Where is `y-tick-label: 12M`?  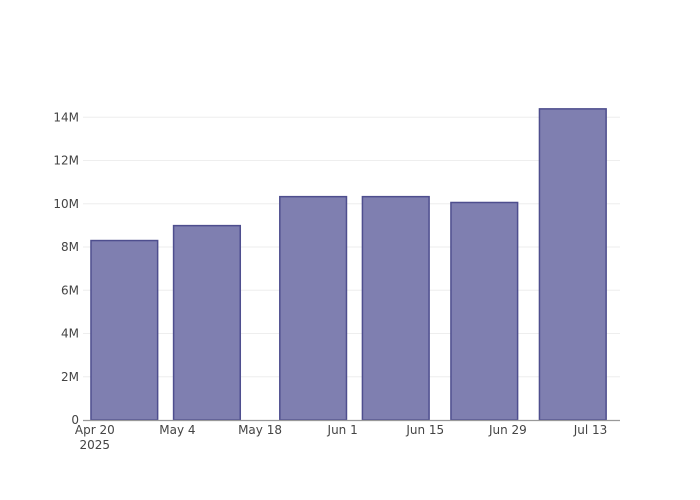 y-tick-label: 12M is located at coordinates (66, 161).